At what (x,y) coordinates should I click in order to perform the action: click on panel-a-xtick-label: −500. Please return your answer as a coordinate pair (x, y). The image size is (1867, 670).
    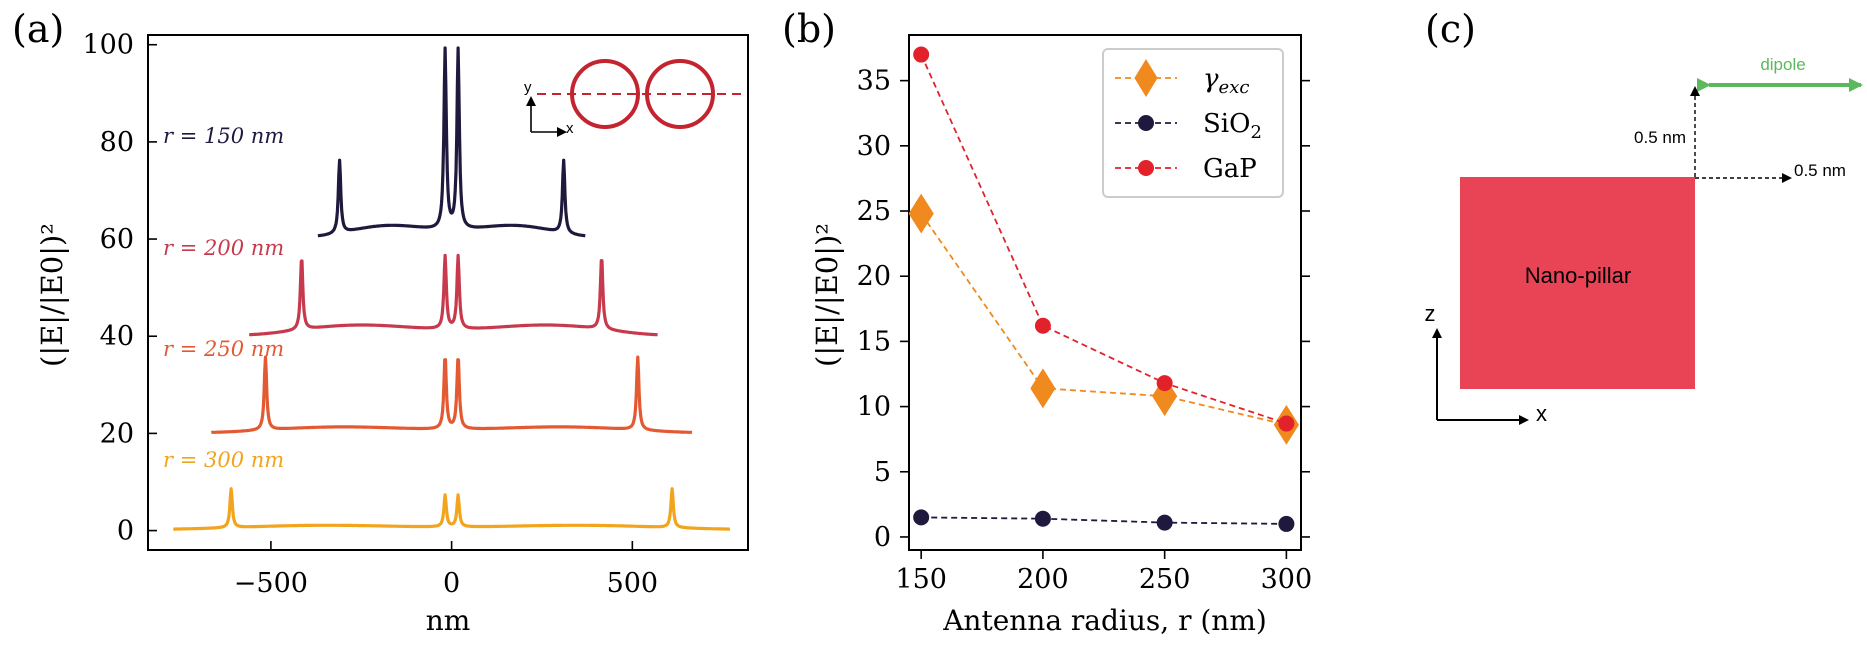
    Looking at the image, I should click on (271, 583).